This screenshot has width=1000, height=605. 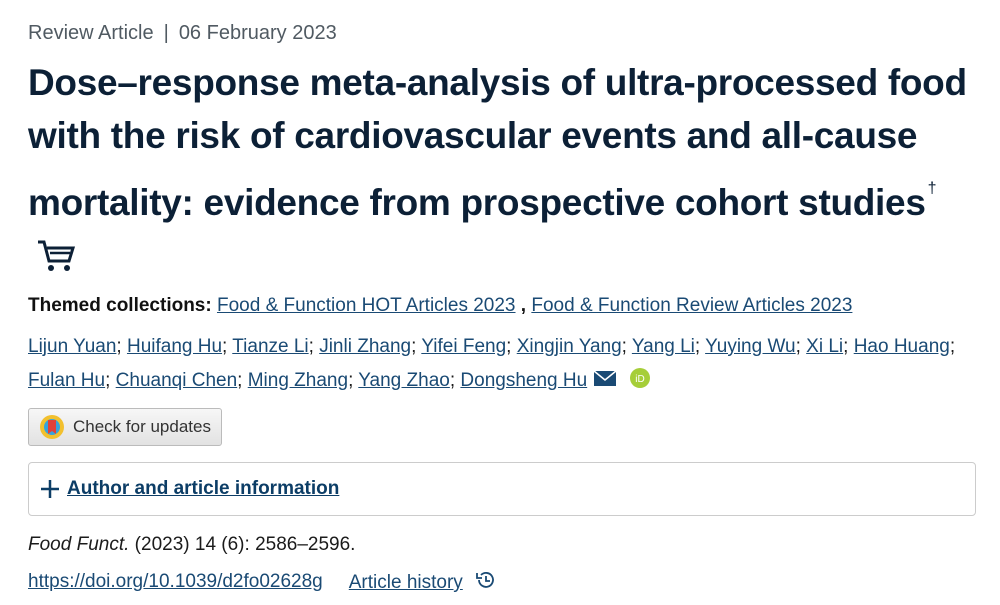 I want to click on updates-icon, so click(x=52, y=427).